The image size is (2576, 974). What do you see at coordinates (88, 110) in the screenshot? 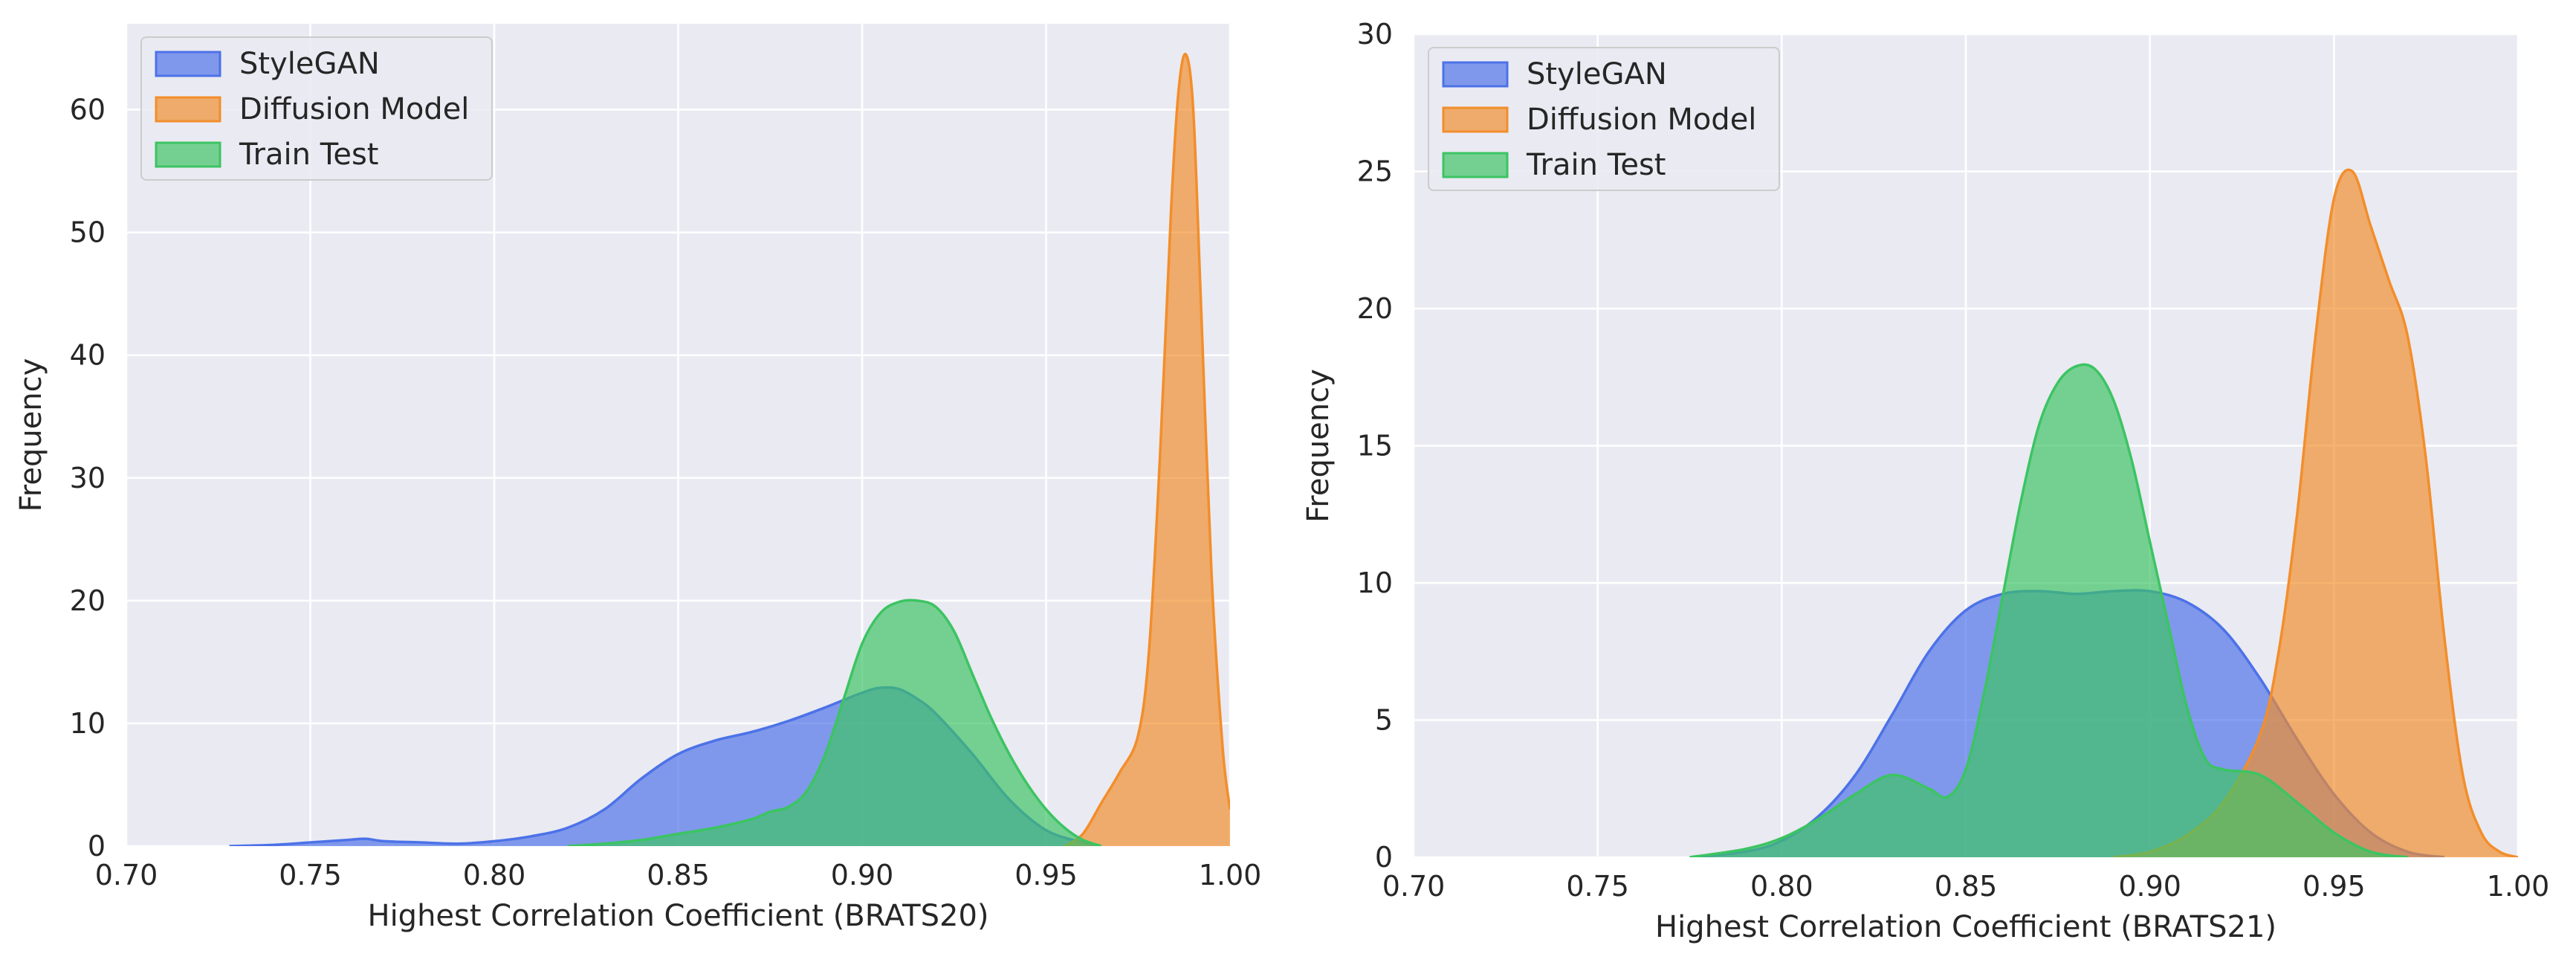
I see `y-tick-label: 60` at bounding box center [88, 110].